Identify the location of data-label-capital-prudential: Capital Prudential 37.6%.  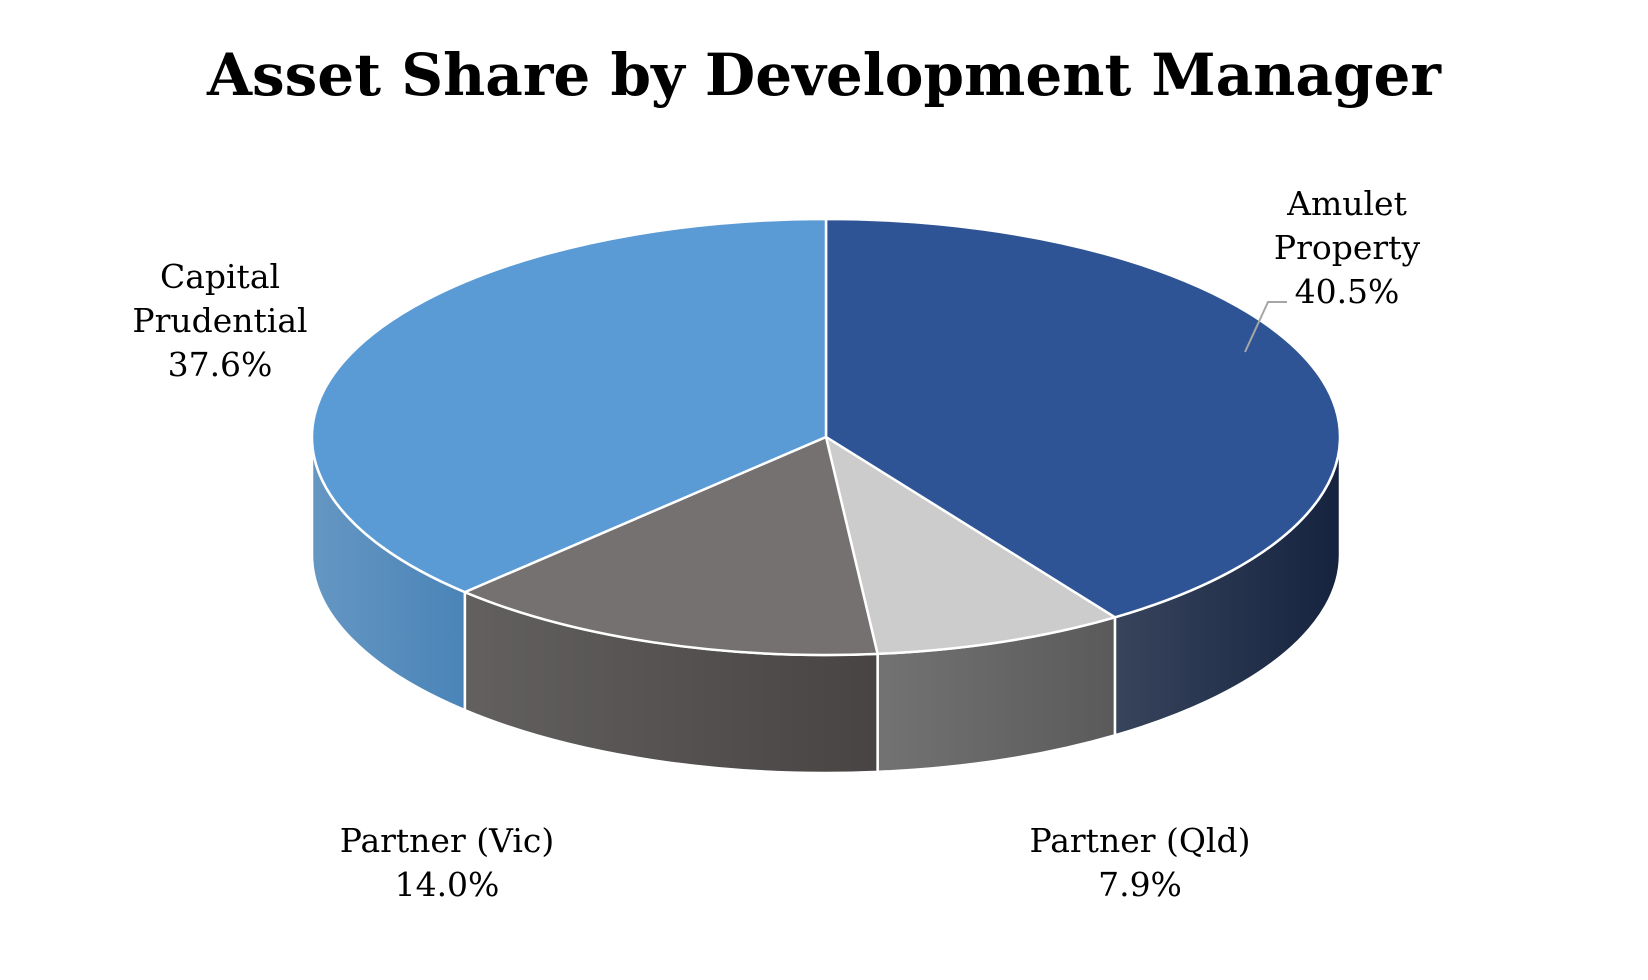
(219, 320).